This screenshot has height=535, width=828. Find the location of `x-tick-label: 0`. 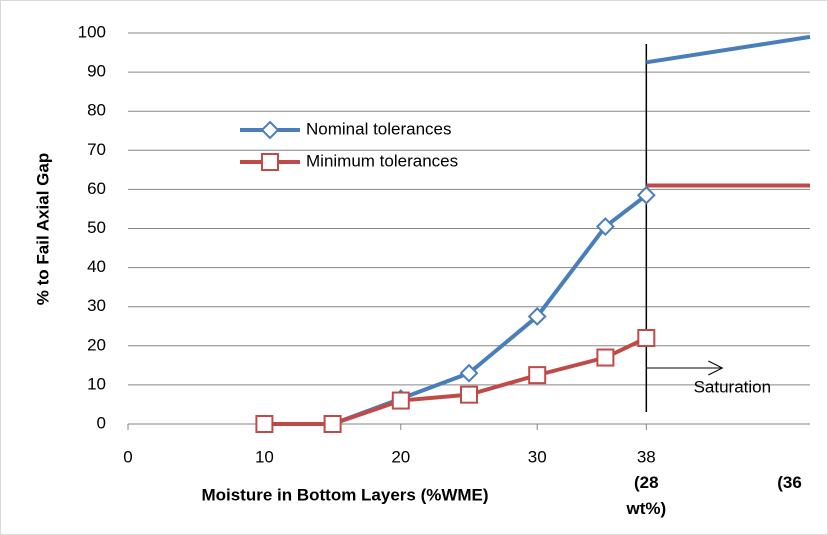

x-tick-label: 0 is located at coordinates (127, 456).